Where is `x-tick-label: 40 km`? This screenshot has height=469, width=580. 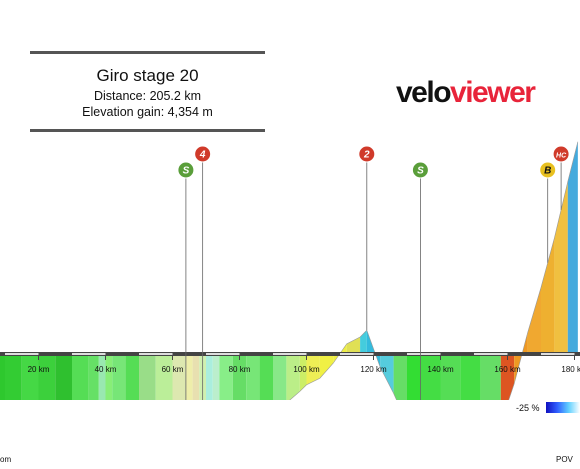 x-tick-label: 40 km is located at coordinates (106, 369).